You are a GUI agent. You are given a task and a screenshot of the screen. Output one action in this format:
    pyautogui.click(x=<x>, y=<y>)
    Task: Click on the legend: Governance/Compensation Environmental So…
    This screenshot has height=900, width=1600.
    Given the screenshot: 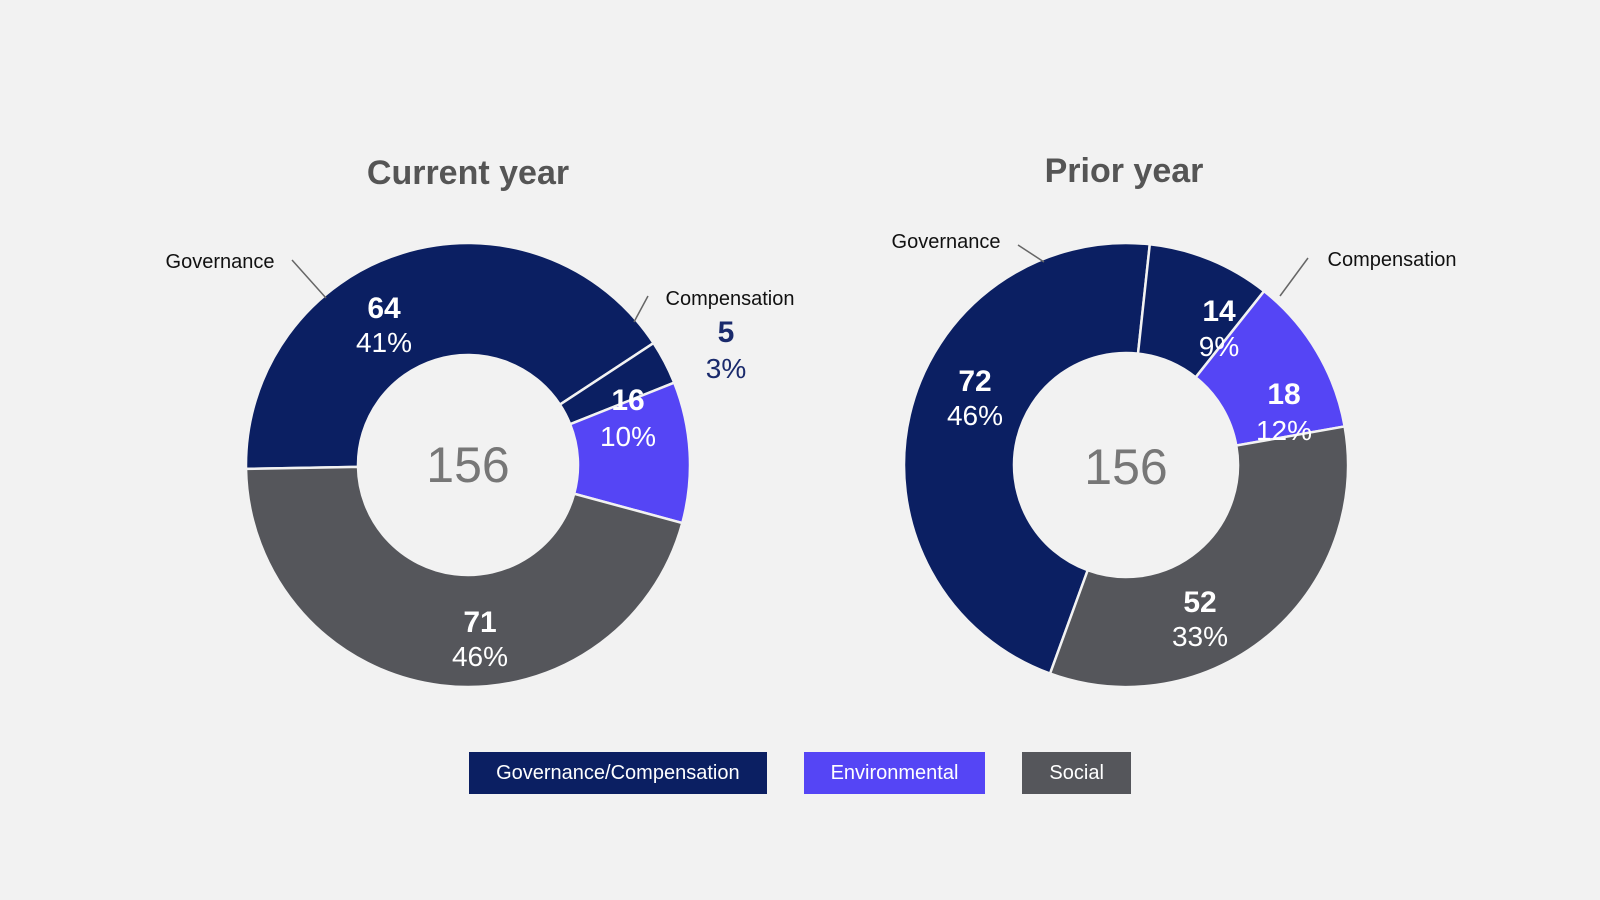 What is the action you would take?
    pyautogui.click(x=800, y=773)
    